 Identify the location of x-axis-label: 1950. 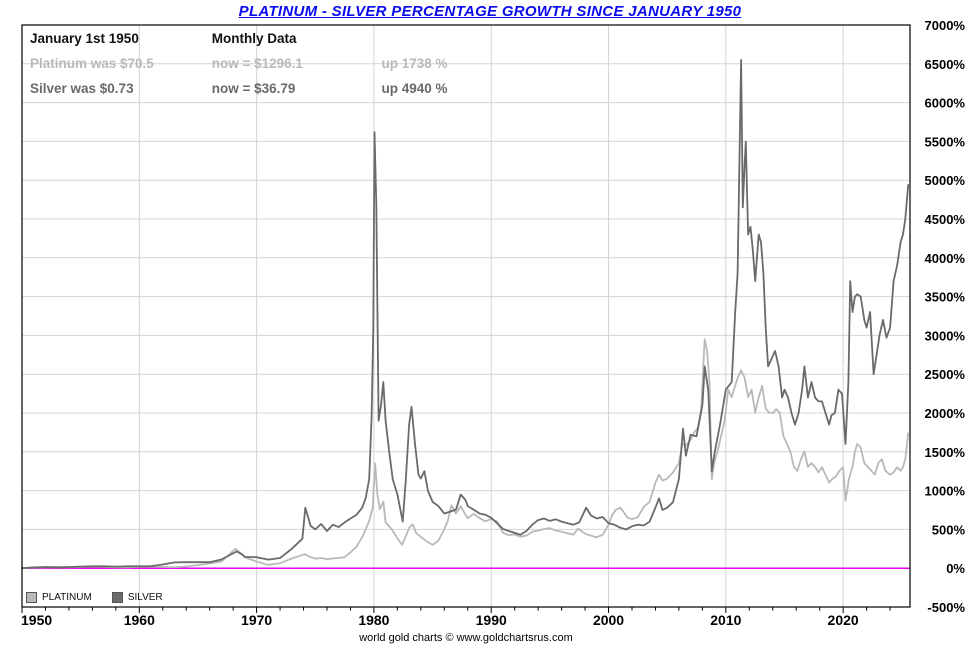
(36, 620).